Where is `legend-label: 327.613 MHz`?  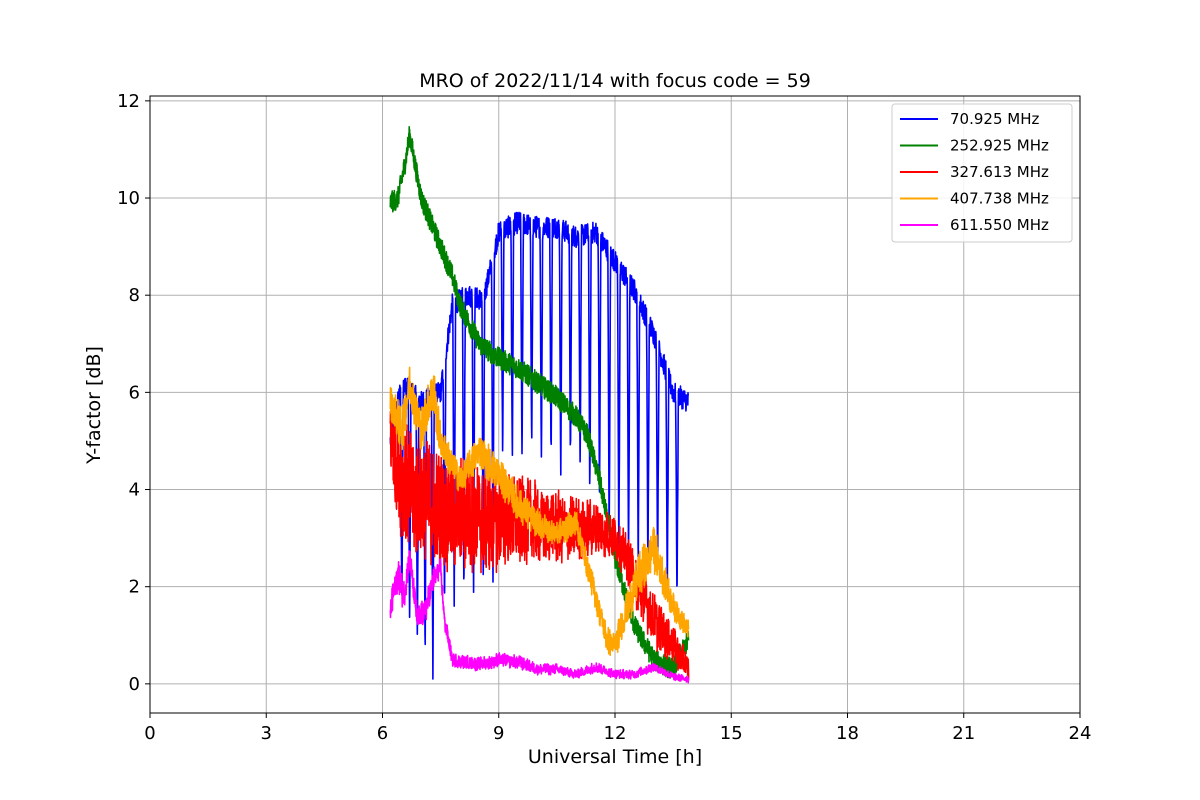
legend-label: 327.613 MHz is located at coordinates (999, 172).